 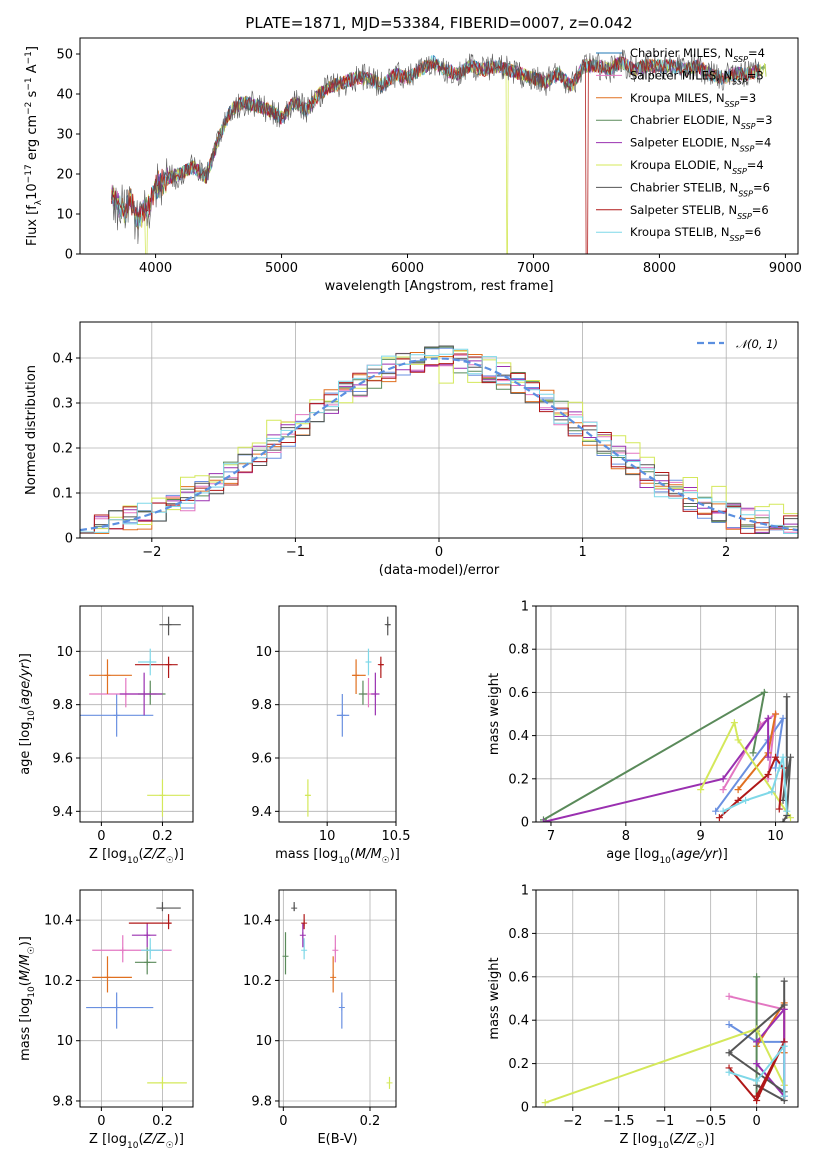 What do you see at coordinates (375, 694) in the screenshot?
I see `age-vs-mass-marker` at bounding box center [375, 694].